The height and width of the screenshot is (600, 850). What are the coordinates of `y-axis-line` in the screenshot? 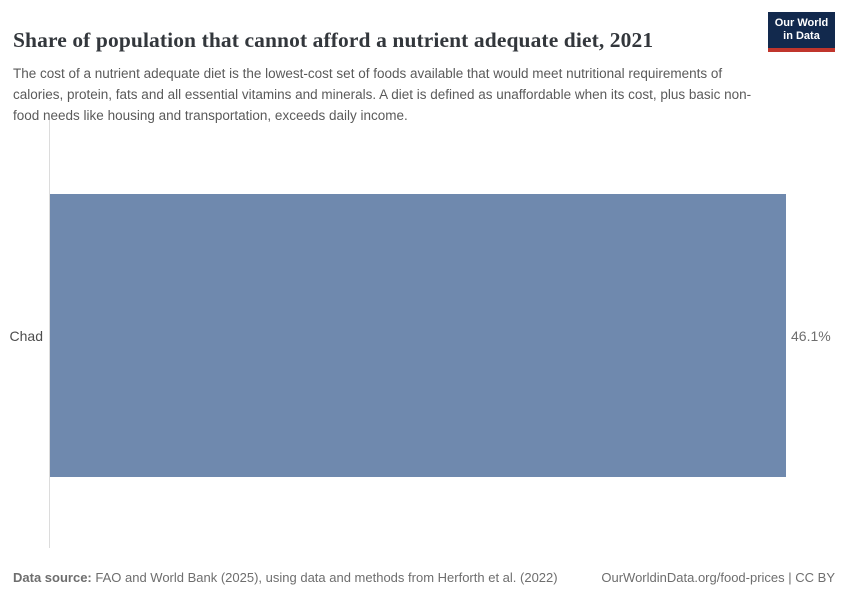 It's located at (49, 334).